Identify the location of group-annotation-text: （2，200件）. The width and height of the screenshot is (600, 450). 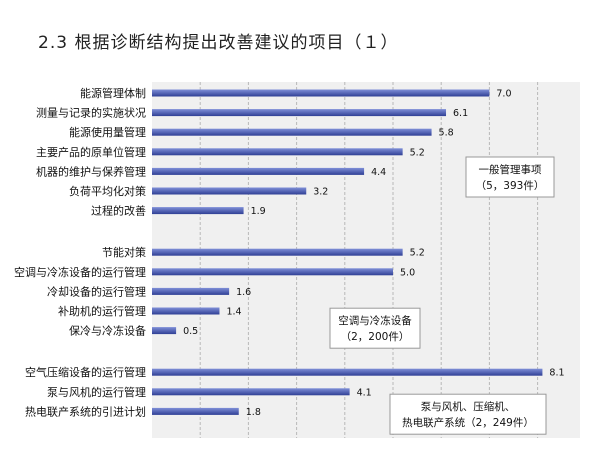
(375, 337).